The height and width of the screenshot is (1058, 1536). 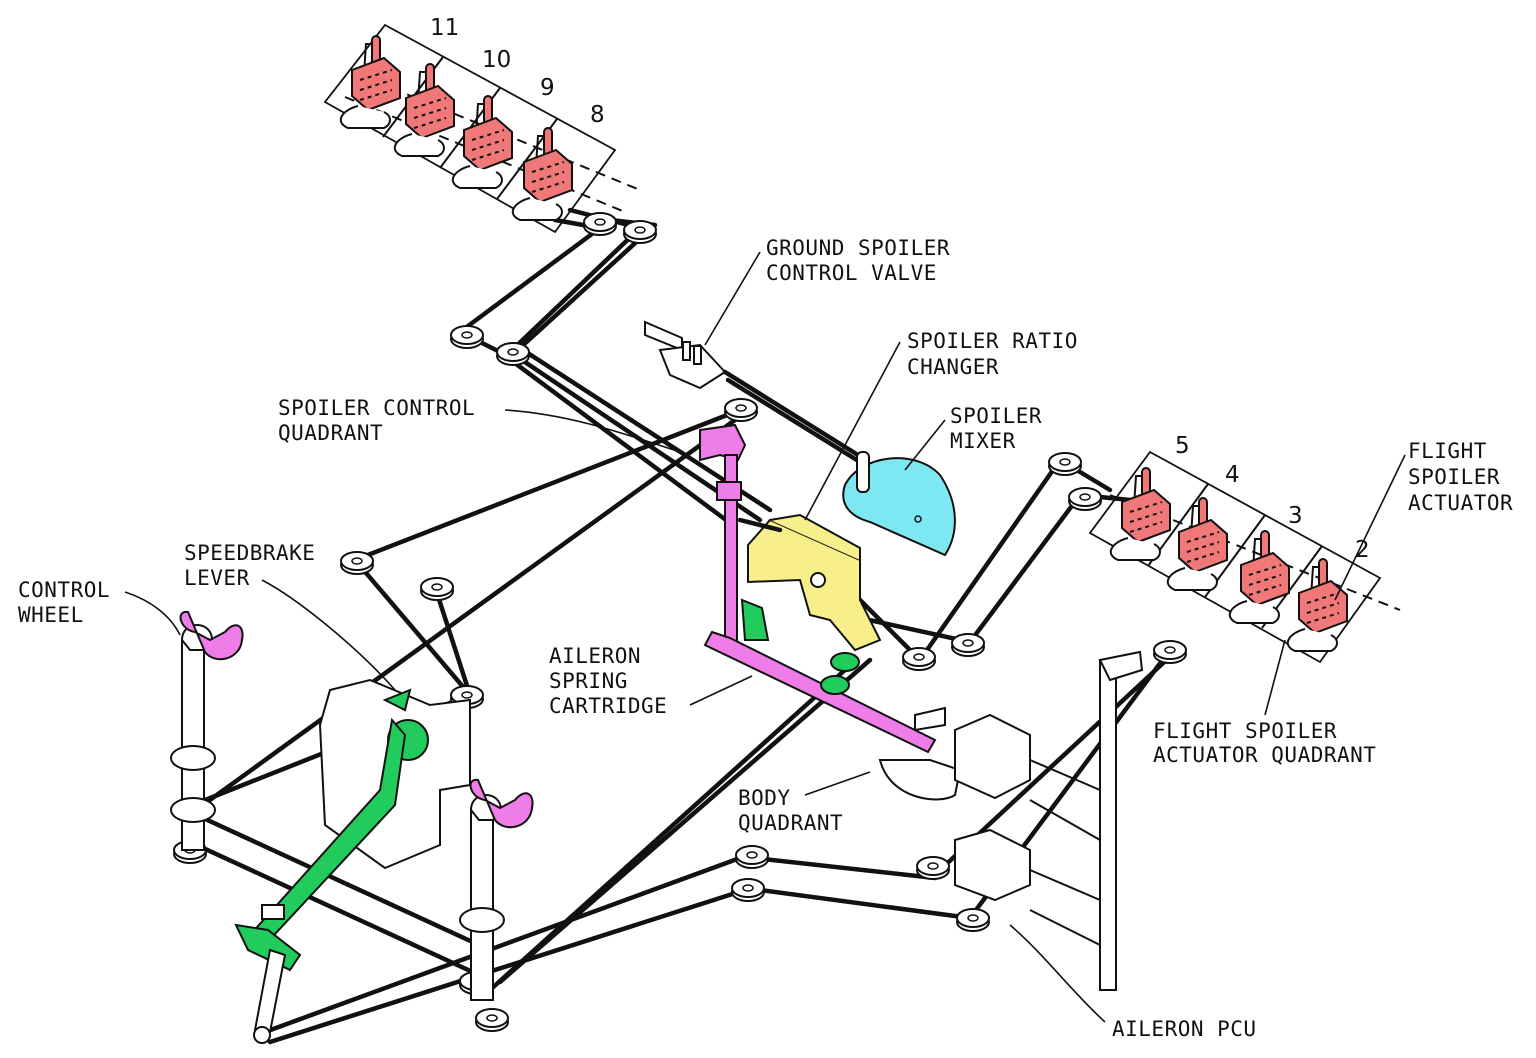 What do you see at coordinates (723, 442) in the screenshot?
I see `spoiler-quadrant-head` at bounding box center [723, 442].